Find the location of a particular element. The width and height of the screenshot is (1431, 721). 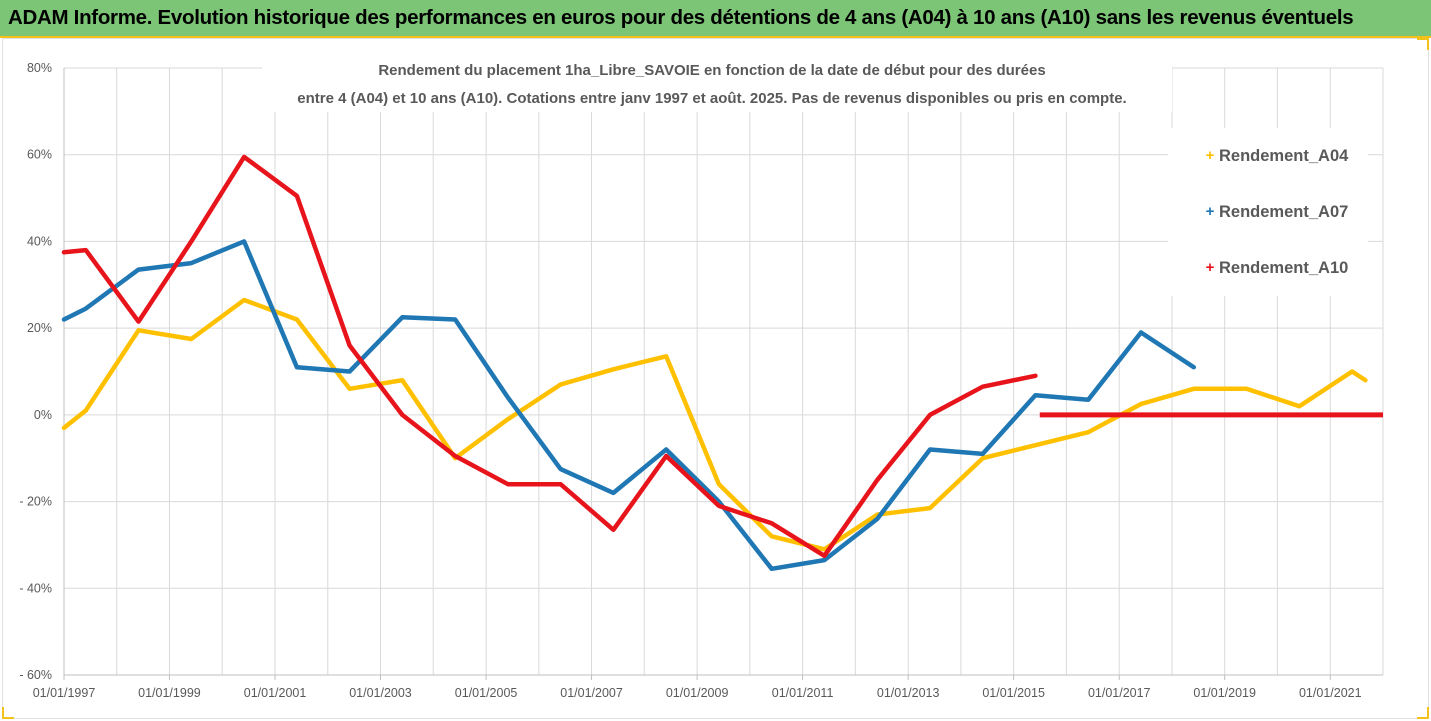

x-tick-label: 01/01/2007 is located at coordinates (591, 693).